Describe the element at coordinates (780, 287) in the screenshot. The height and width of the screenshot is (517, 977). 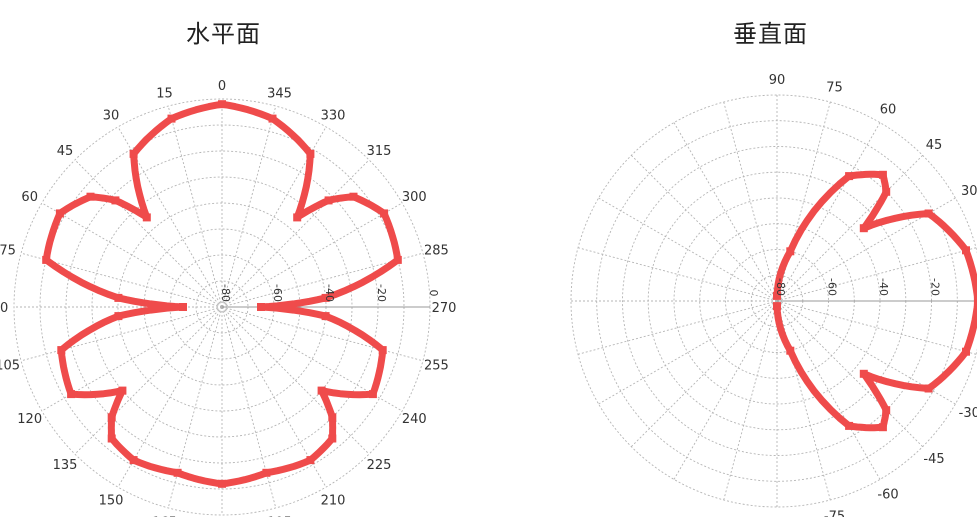
I see `radial-tick-label: -80` at that location.